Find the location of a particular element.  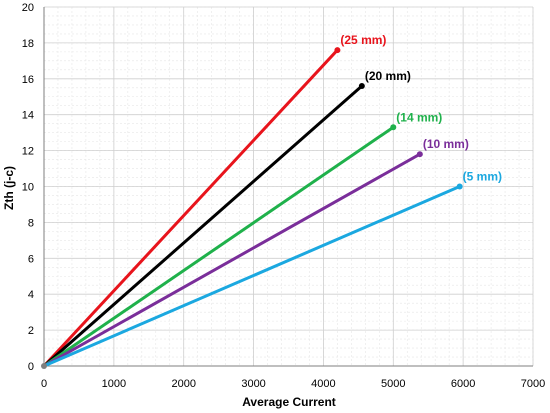

y-tick-label: 10 is located at coordinates (28, 188).